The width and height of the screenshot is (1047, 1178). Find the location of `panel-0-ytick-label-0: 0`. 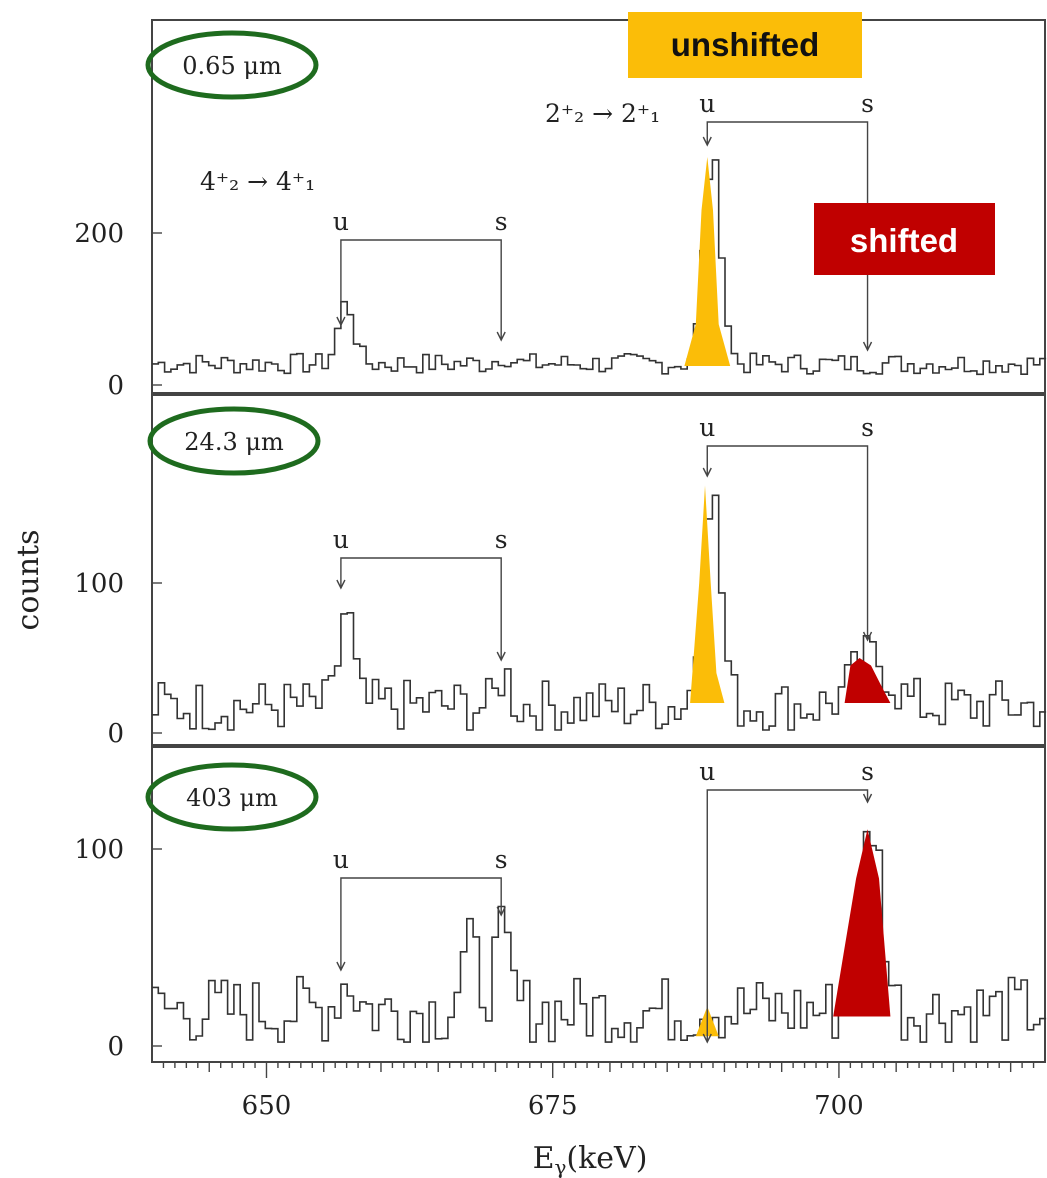

panel-0-ytick-label-0: 0 is located at coordinates (115, 386).